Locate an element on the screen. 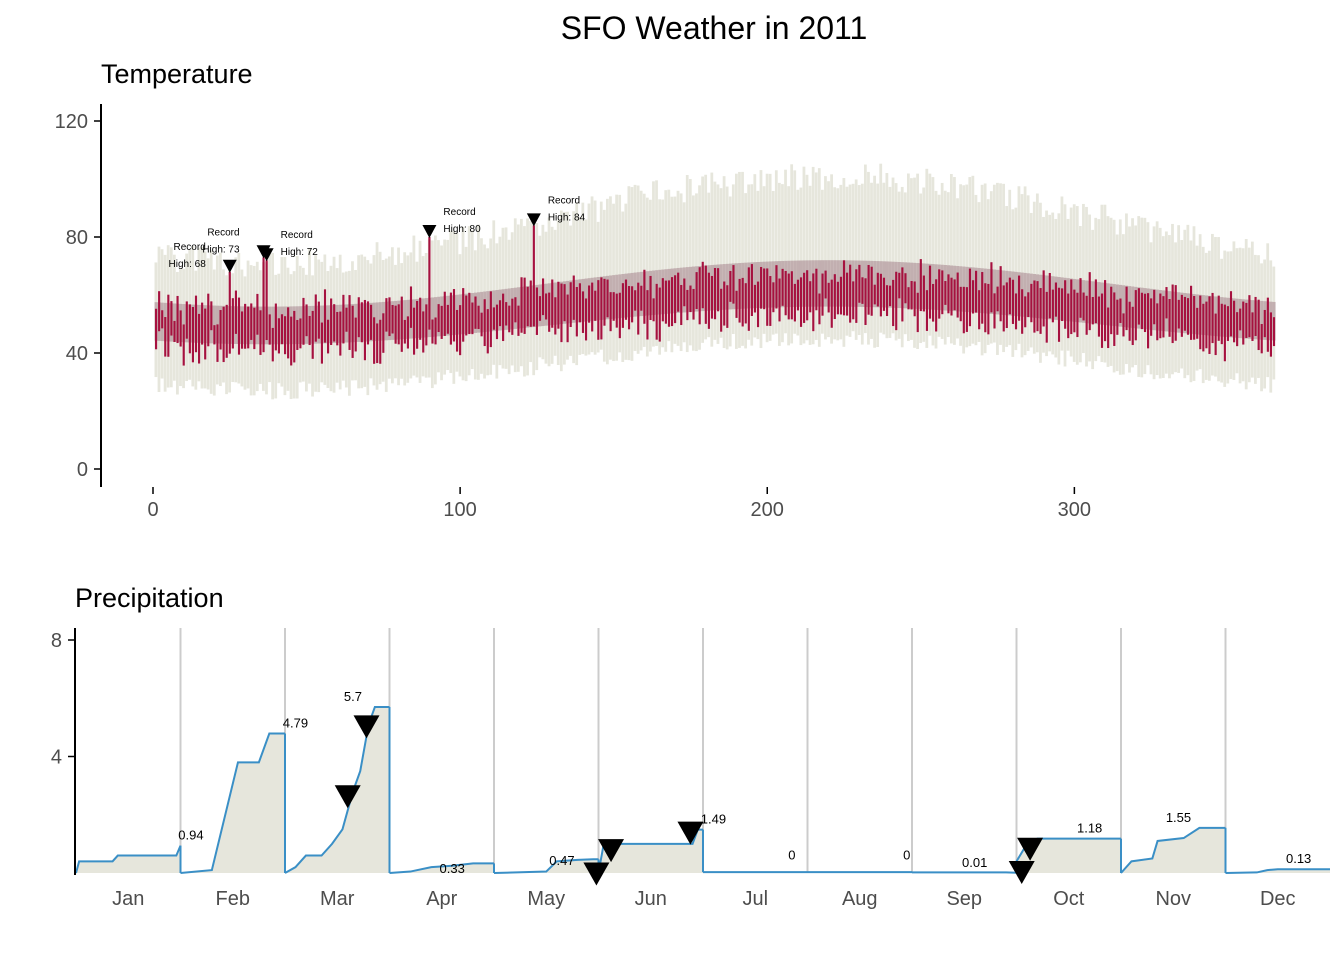 This screenshot has height=960, width=1344. monthly-total-label: 0.33 is located at coordinates (452, 868).